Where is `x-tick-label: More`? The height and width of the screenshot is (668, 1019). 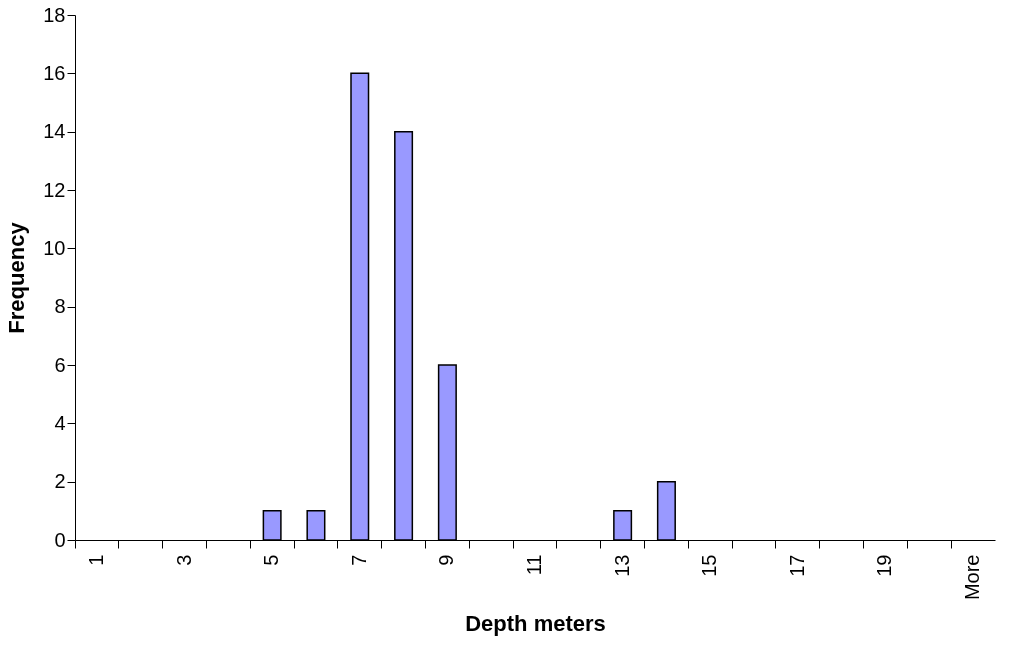 x-tick-label: More is located at coordinates (972, 577).